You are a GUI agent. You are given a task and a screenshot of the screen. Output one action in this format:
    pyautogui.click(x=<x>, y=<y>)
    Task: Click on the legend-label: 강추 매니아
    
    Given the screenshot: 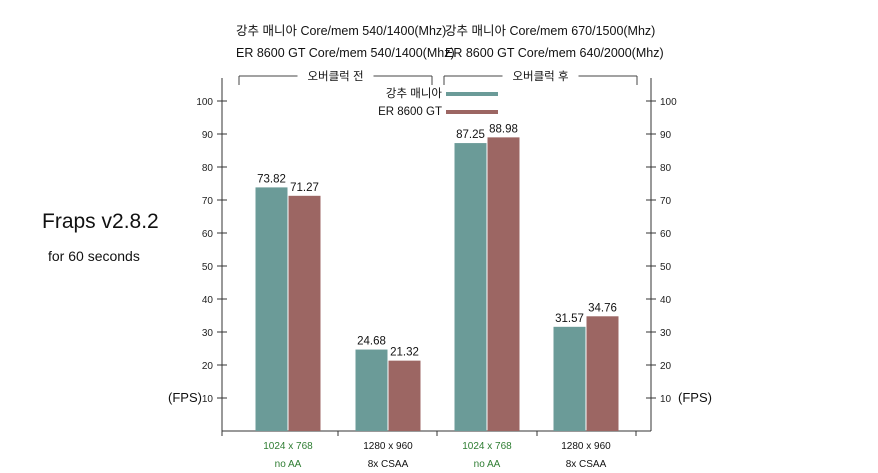 What is the action you would take?
    pyautogui.click(x=414, y=93)
    